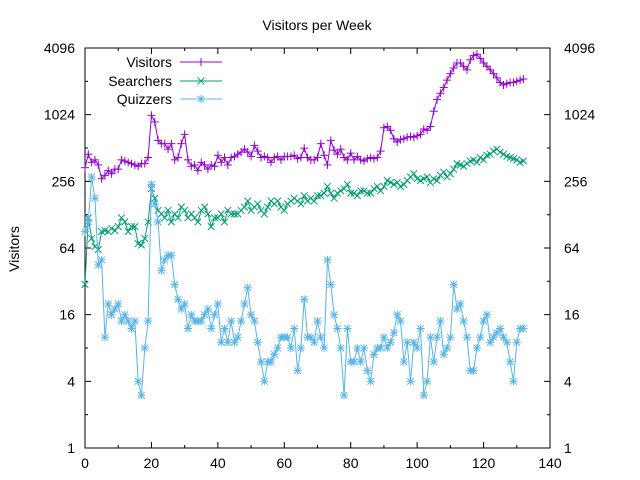 The image size is (640, 480). What do you see at coordinates (165, 80) in the screenshot?
I see `legend: Visitors Searchers Quizzers` at bounding box center [165, 80].